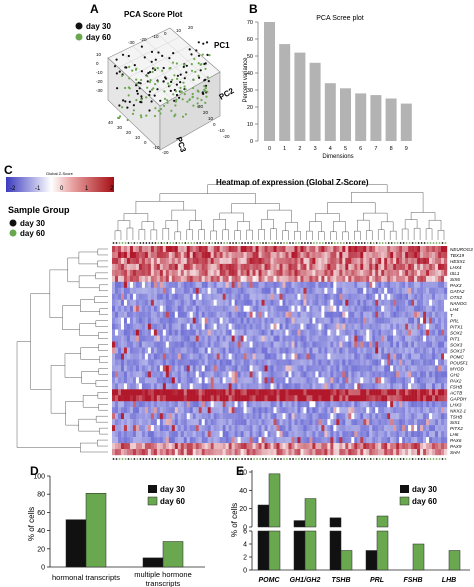  I want to click on scree-title: PCA Scree plot, so click(340, 18).